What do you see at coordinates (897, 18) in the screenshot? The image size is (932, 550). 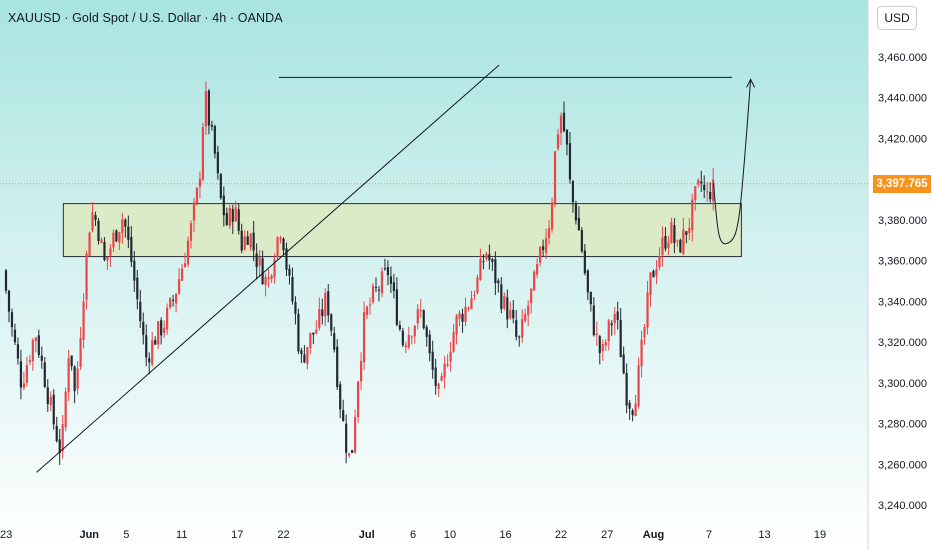 I see `currency-button: USD` at bounding box center [897, 18].